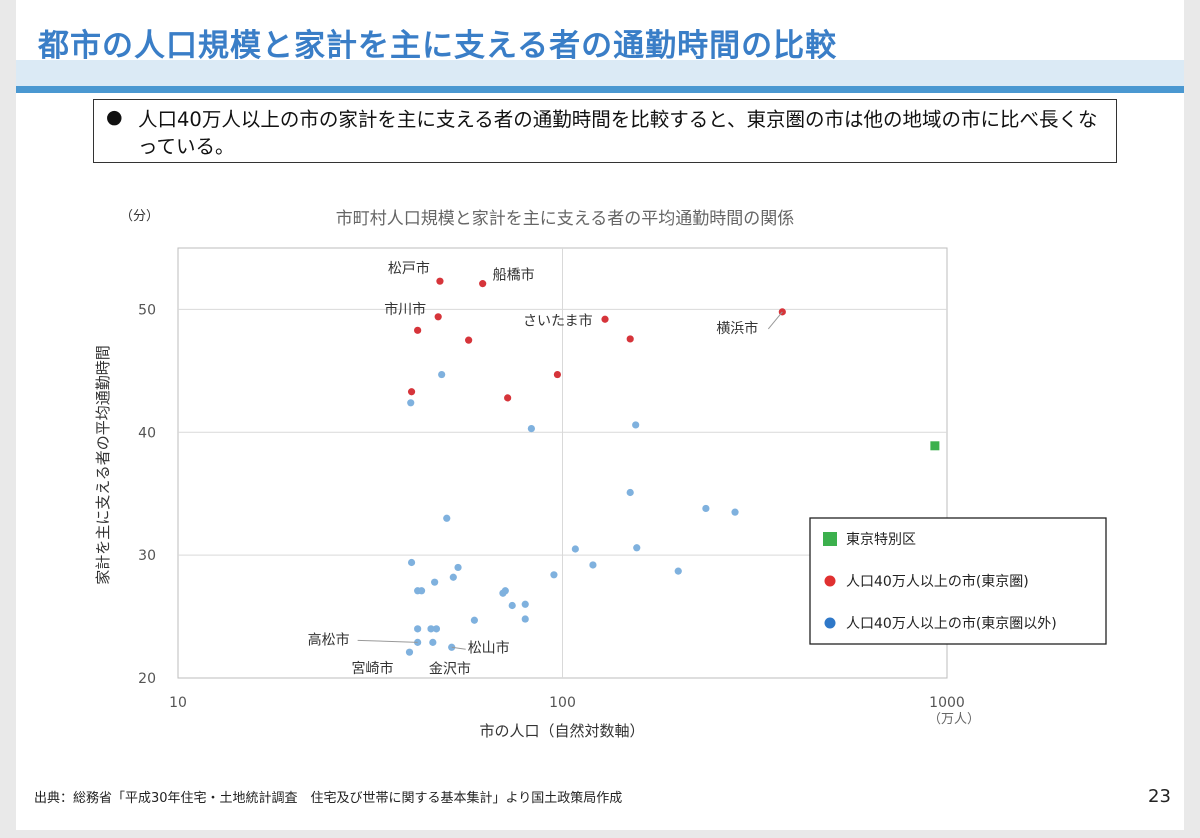 The height and width of the screenshot is (838, 1200). What do you see at coordinates (1159, 796) in the screenshot?
I see `page-number: 23` at bounding box center [1159, 796].